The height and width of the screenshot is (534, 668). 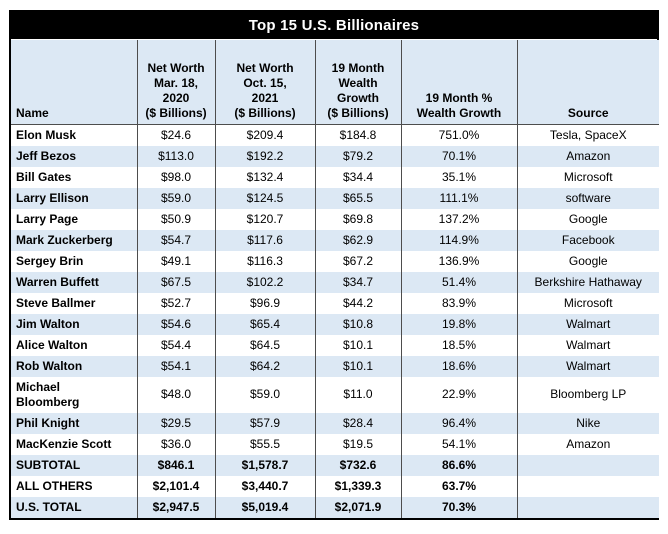 What do you see at coordinates (357, 82) in the screenshot?
I see `header-cell-wealth-growth: 19 Month Wealth Growth ($ Billions)` at bounding box center [357, 82].